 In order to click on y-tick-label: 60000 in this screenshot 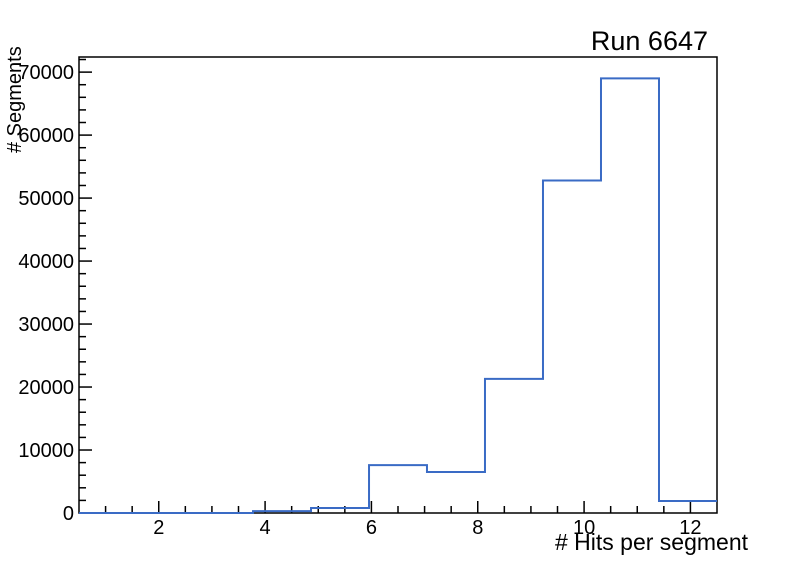, I will do `click(46, 136)`.